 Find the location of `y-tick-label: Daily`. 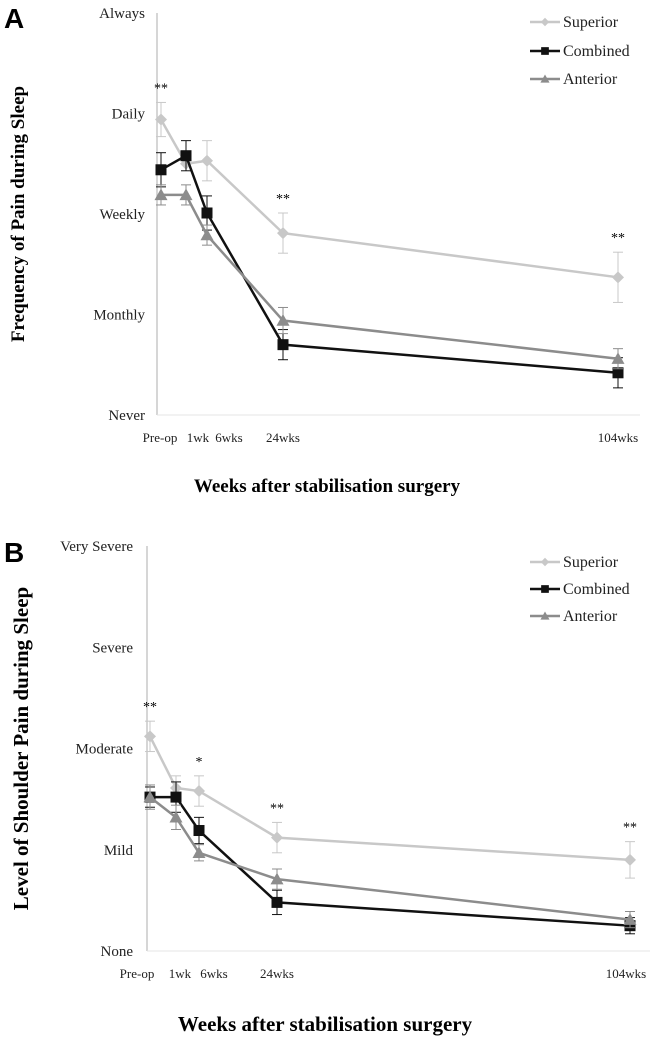

y-tick-label: Daily is located at coordinates (129, 115).